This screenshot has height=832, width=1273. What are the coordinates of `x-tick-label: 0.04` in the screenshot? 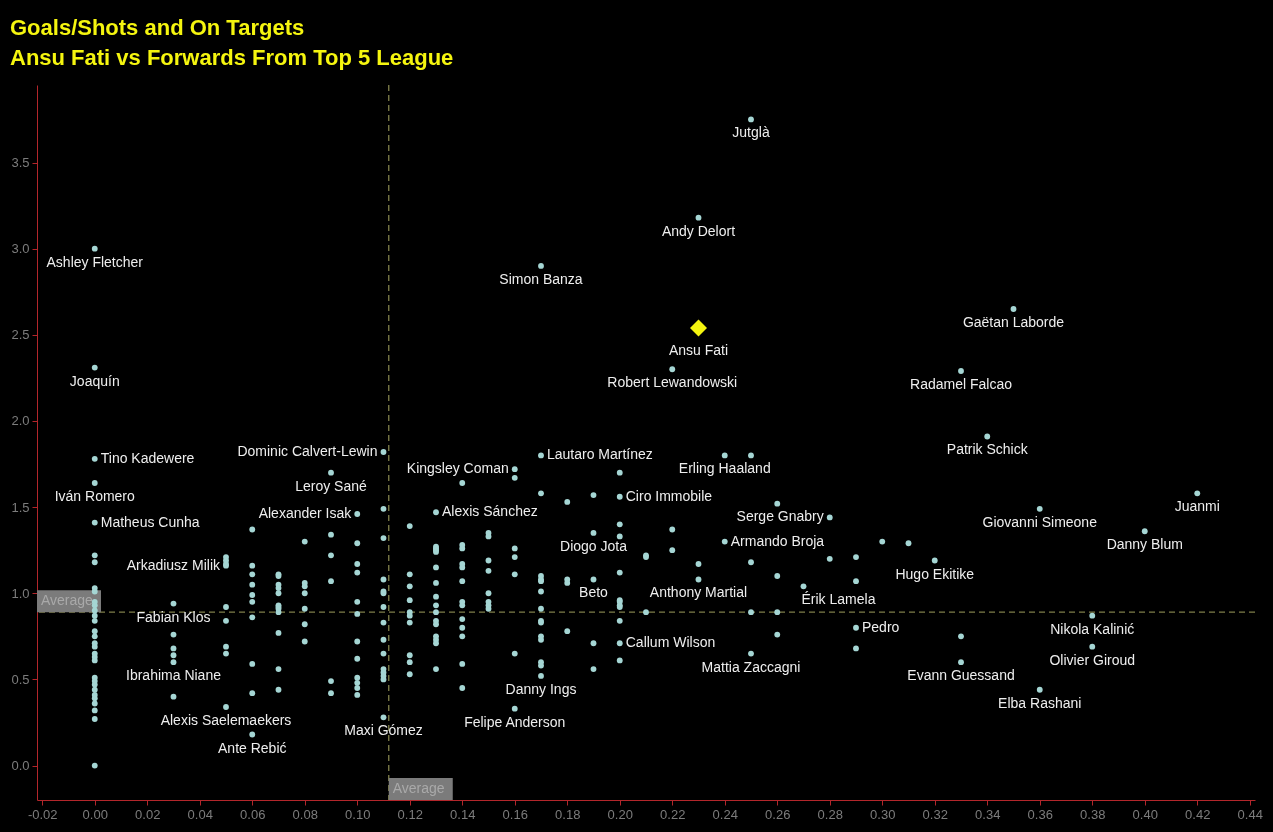 It's located at (200, 814).